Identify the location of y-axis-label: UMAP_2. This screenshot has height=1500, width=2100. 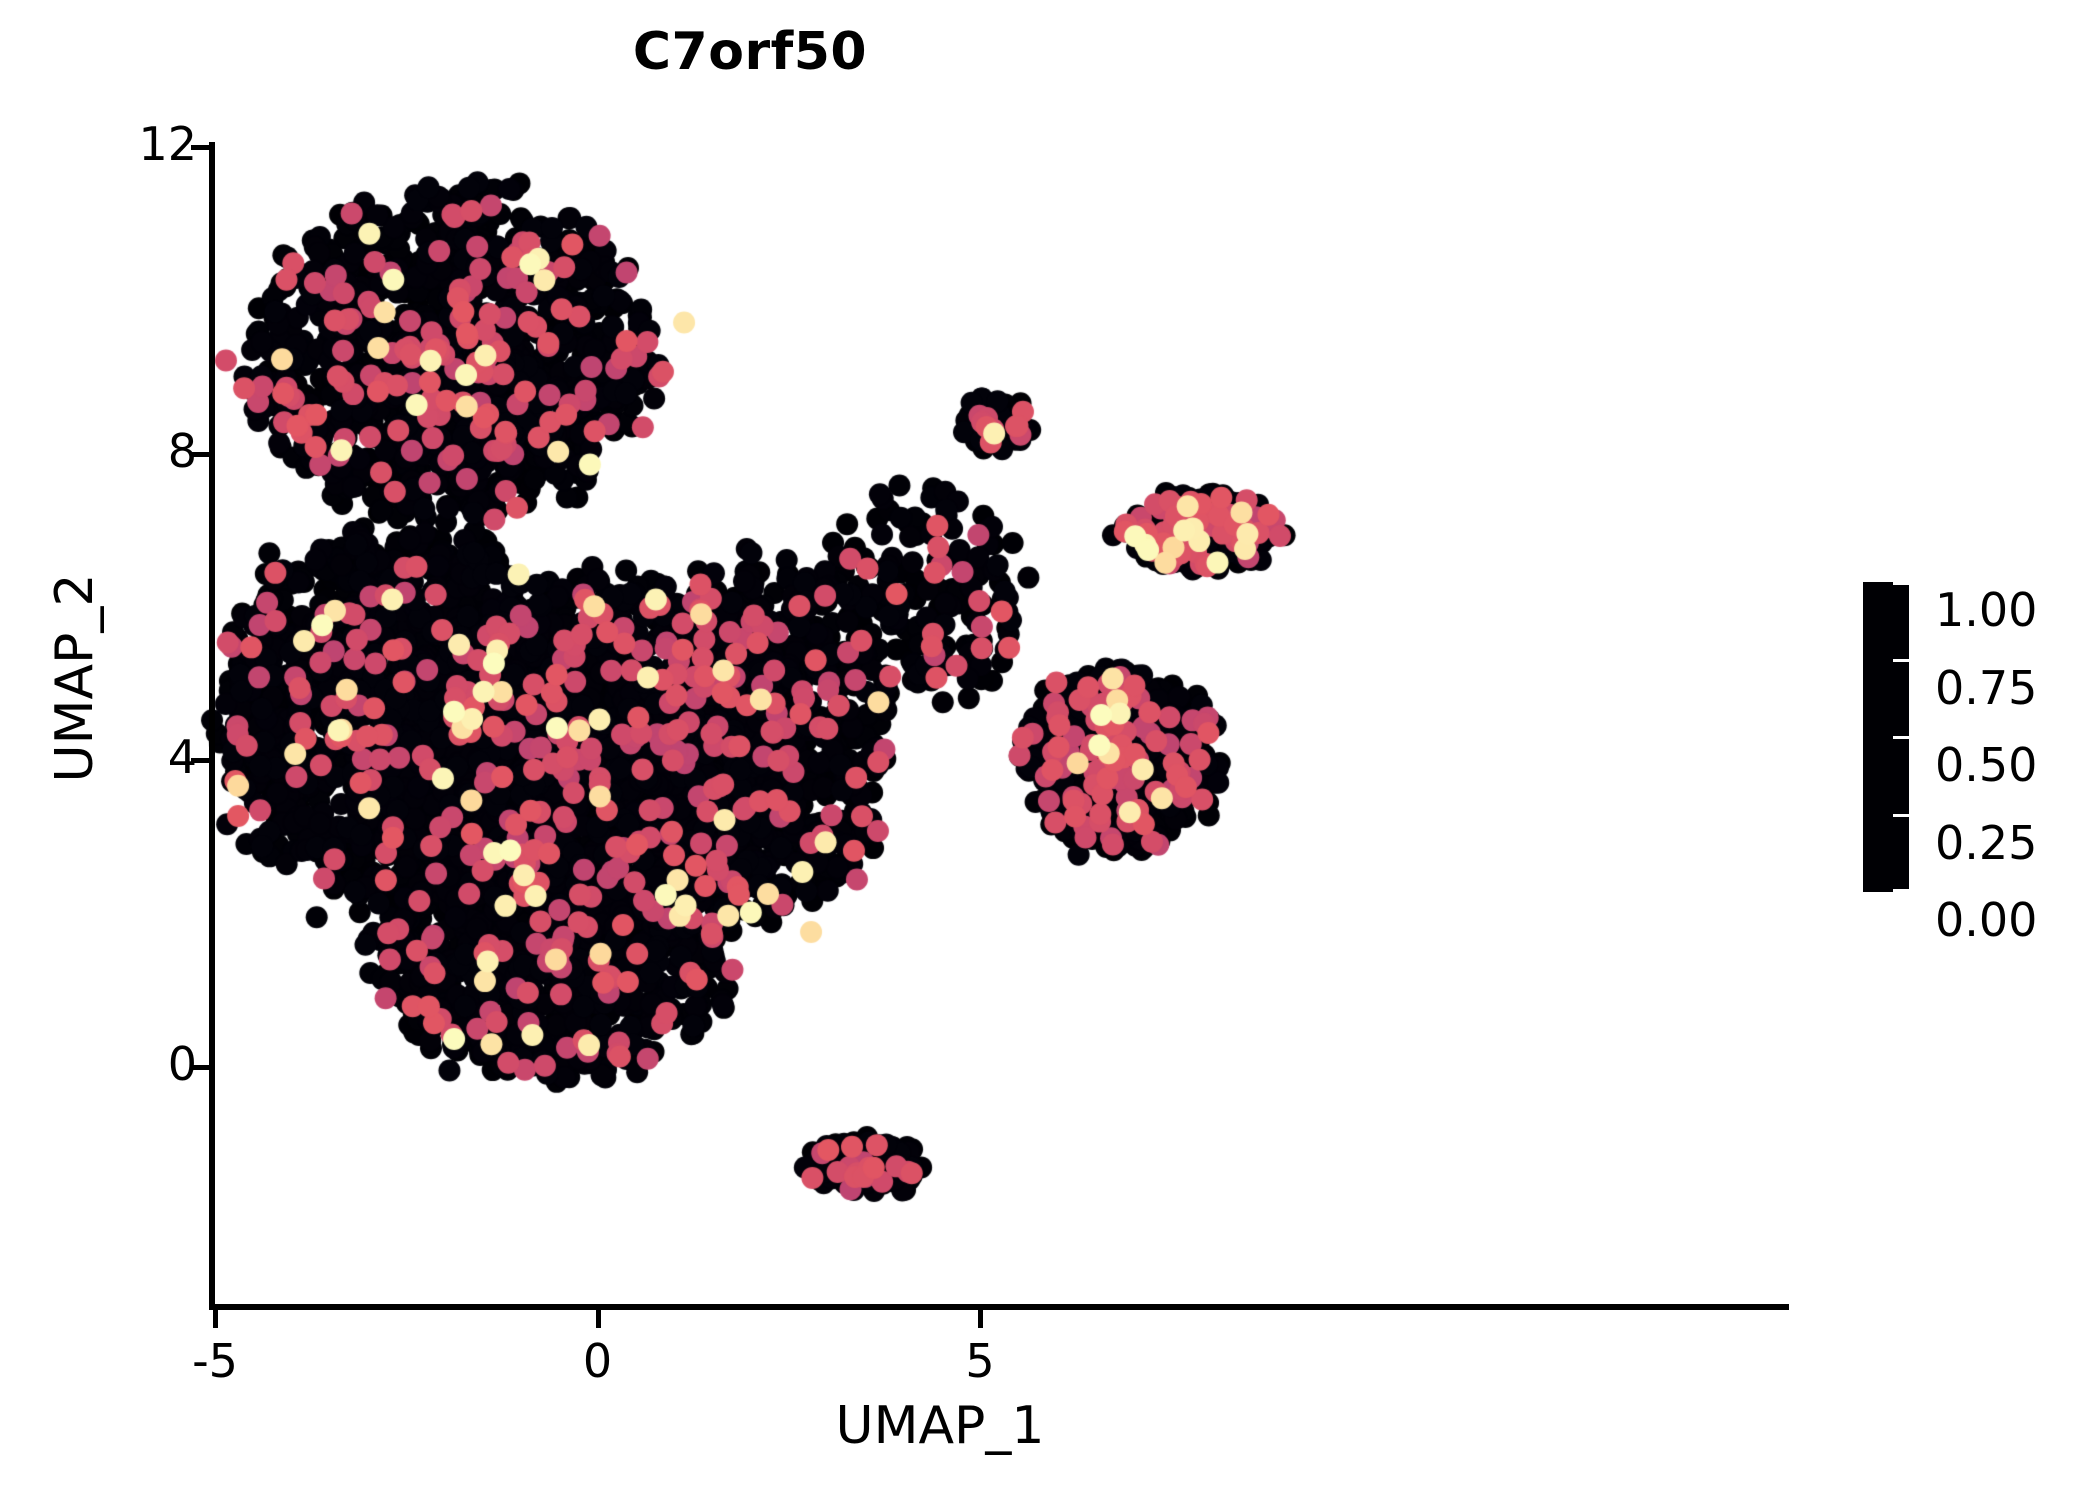
(75, 678).